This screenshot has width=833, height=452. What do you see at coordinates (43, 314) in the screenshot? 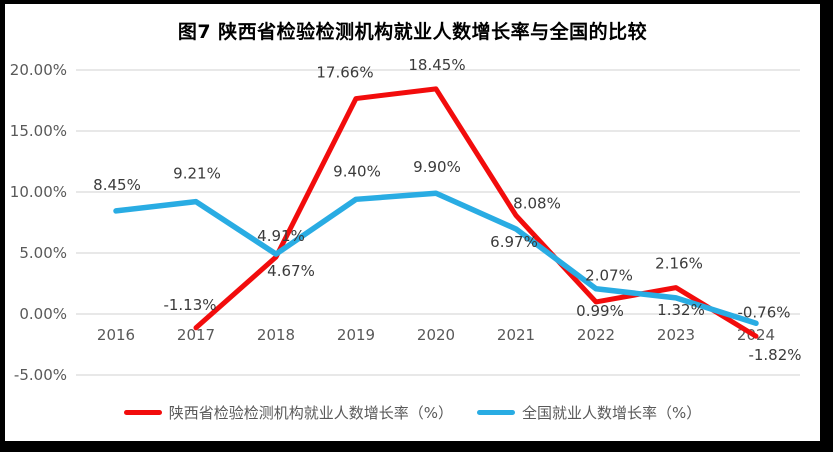
I see `y-tick-label: 0.00%` at bounding box center [43, 314].